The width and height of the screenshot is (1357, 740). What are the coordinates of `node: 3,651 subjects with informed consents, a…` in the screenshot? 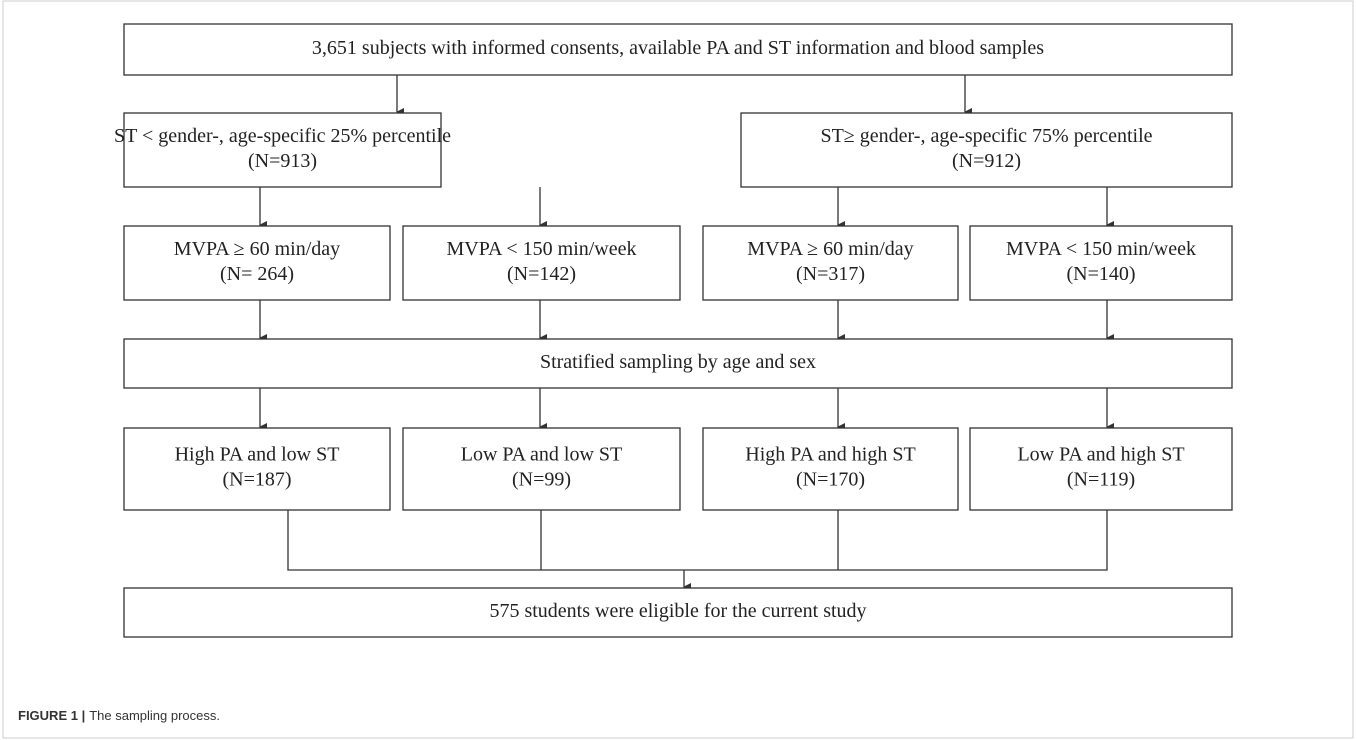 It's located at (678, 49).